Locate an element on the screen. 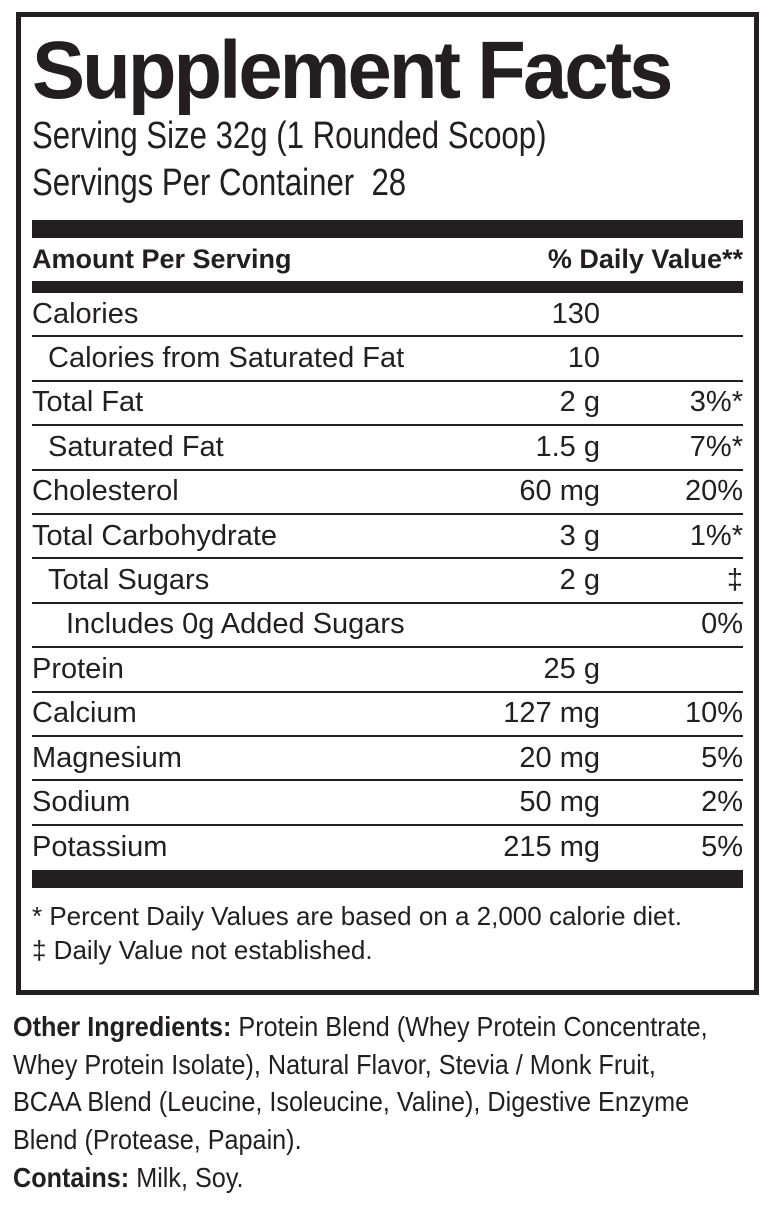  nutrient-name: Potassium is located at coordinates (100, 847).